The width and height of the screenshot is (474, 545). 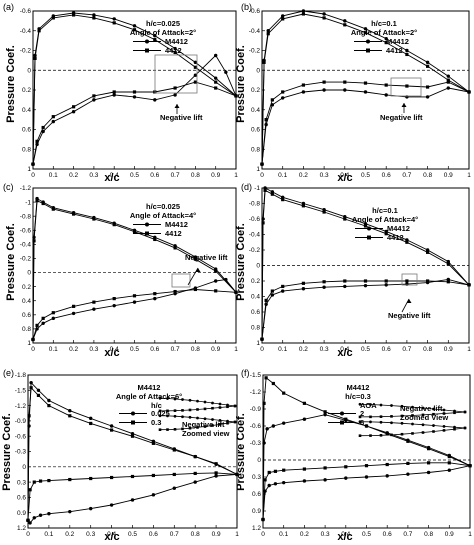 I want to click on x-axis-label: x/c, so click(x=111, y=178).